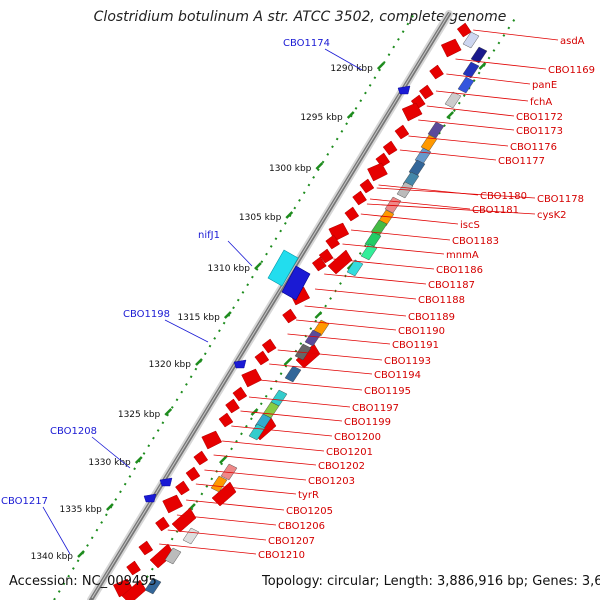 This screenshot has width=600, height=600. Describe the element at coordinates (306, 43) in the screenshot. I see `forward-gene-label: CBO1174` at that location.